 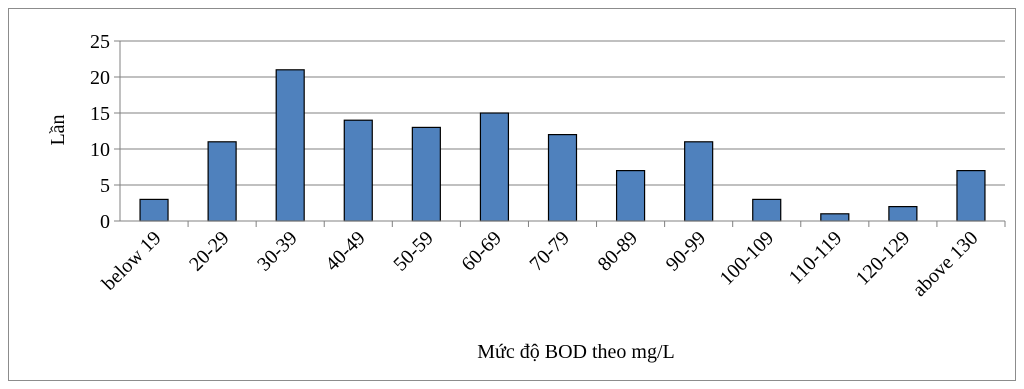 I want to click on y-tick-label: 25, so click(x=100, y=42).